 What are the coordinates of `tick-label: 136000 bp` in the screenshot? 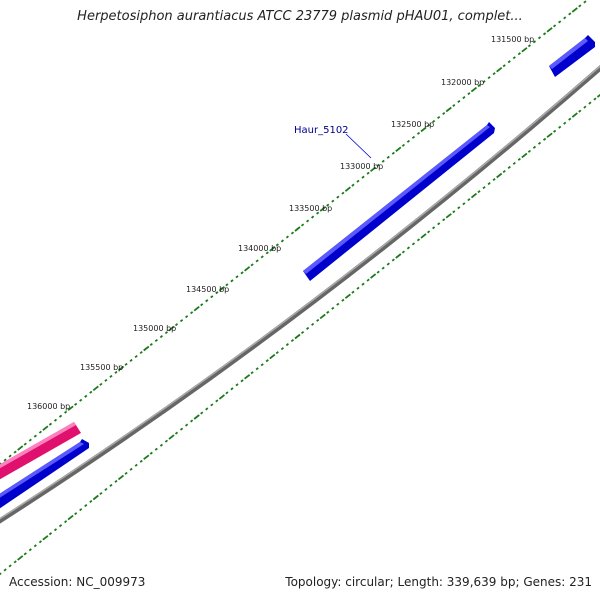 It's located at (48, 406).